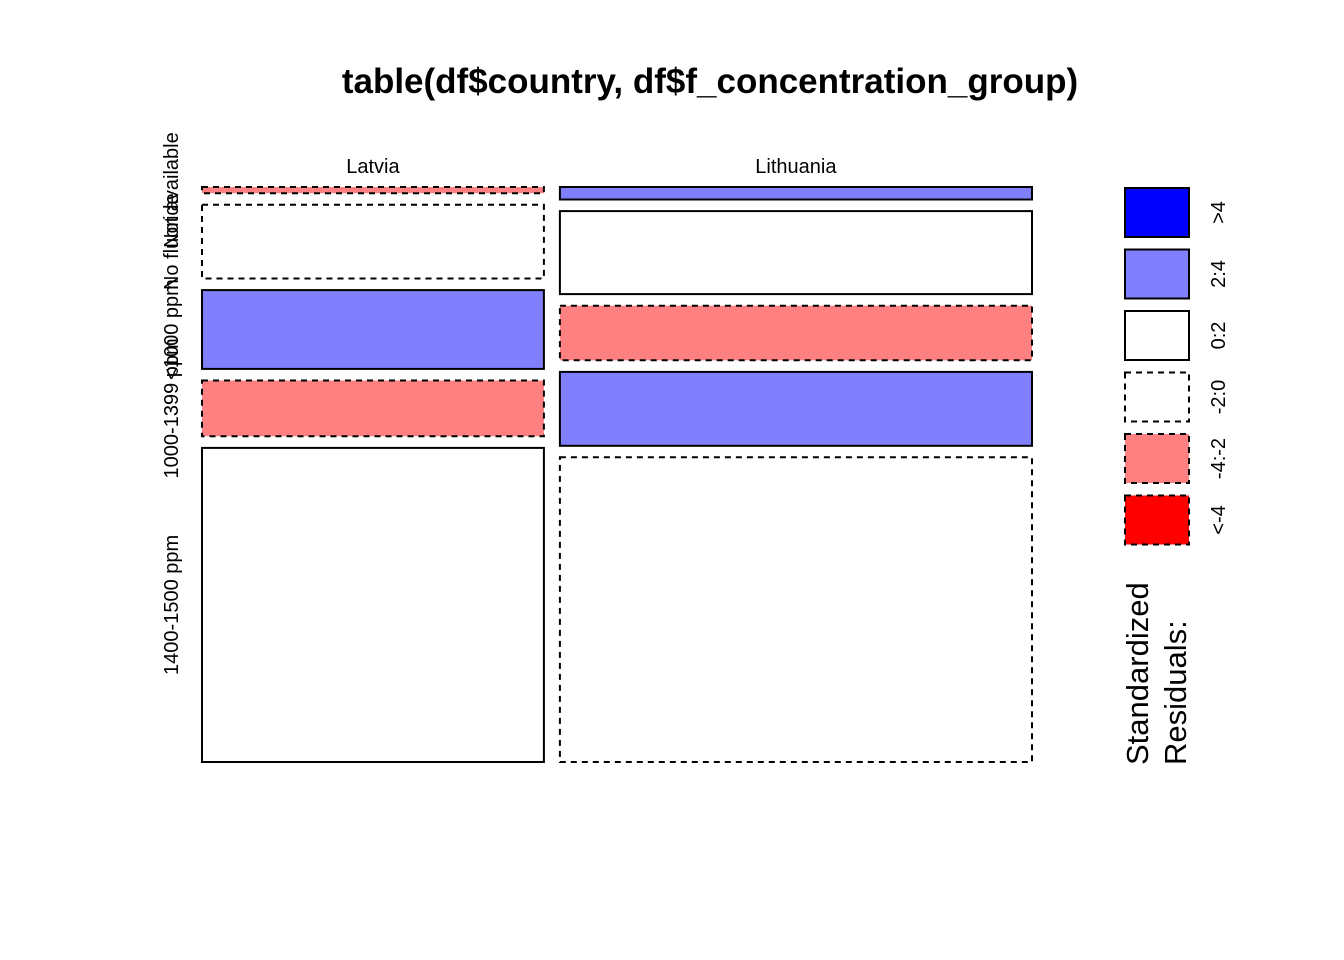  What do you see at coordinates (172, 605) in the screenshot?
I see `row-label-4: 1400-1500 ppm` at bounding box center [172, 605].